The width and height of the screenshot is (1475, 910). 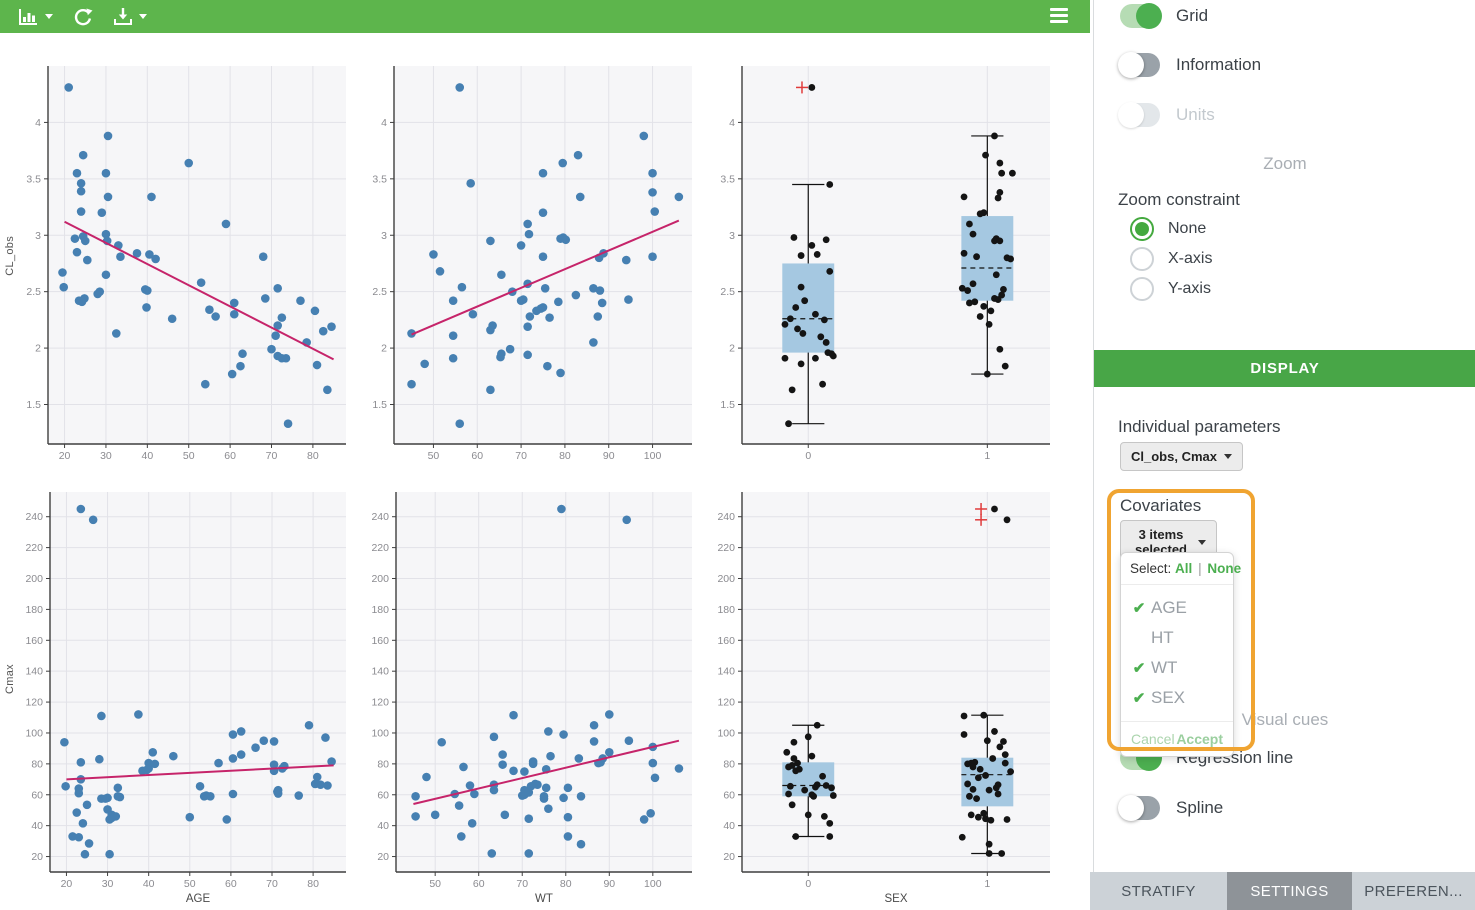 I want to click on svg-text: 0, so click(x=808, y=456).